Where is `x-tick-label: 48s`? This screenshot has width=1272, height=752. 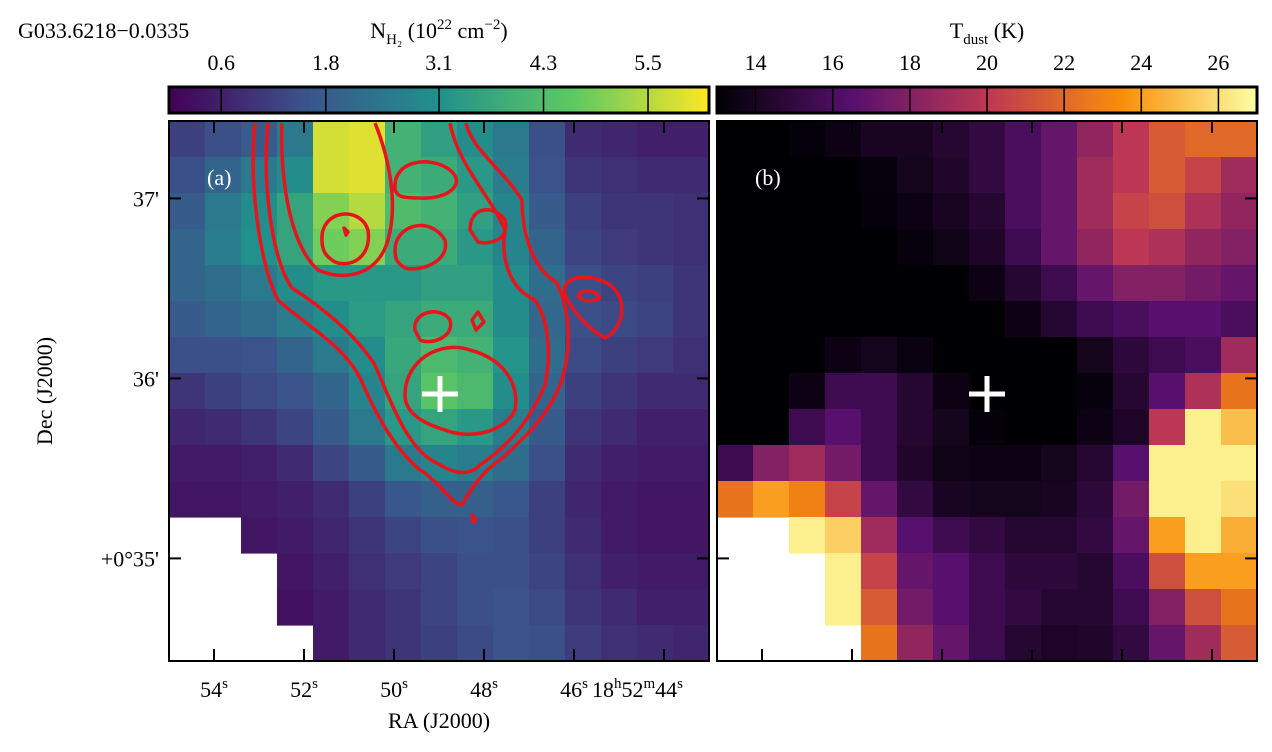 x-tick-label: 48s is located at coordinates (484, 689).